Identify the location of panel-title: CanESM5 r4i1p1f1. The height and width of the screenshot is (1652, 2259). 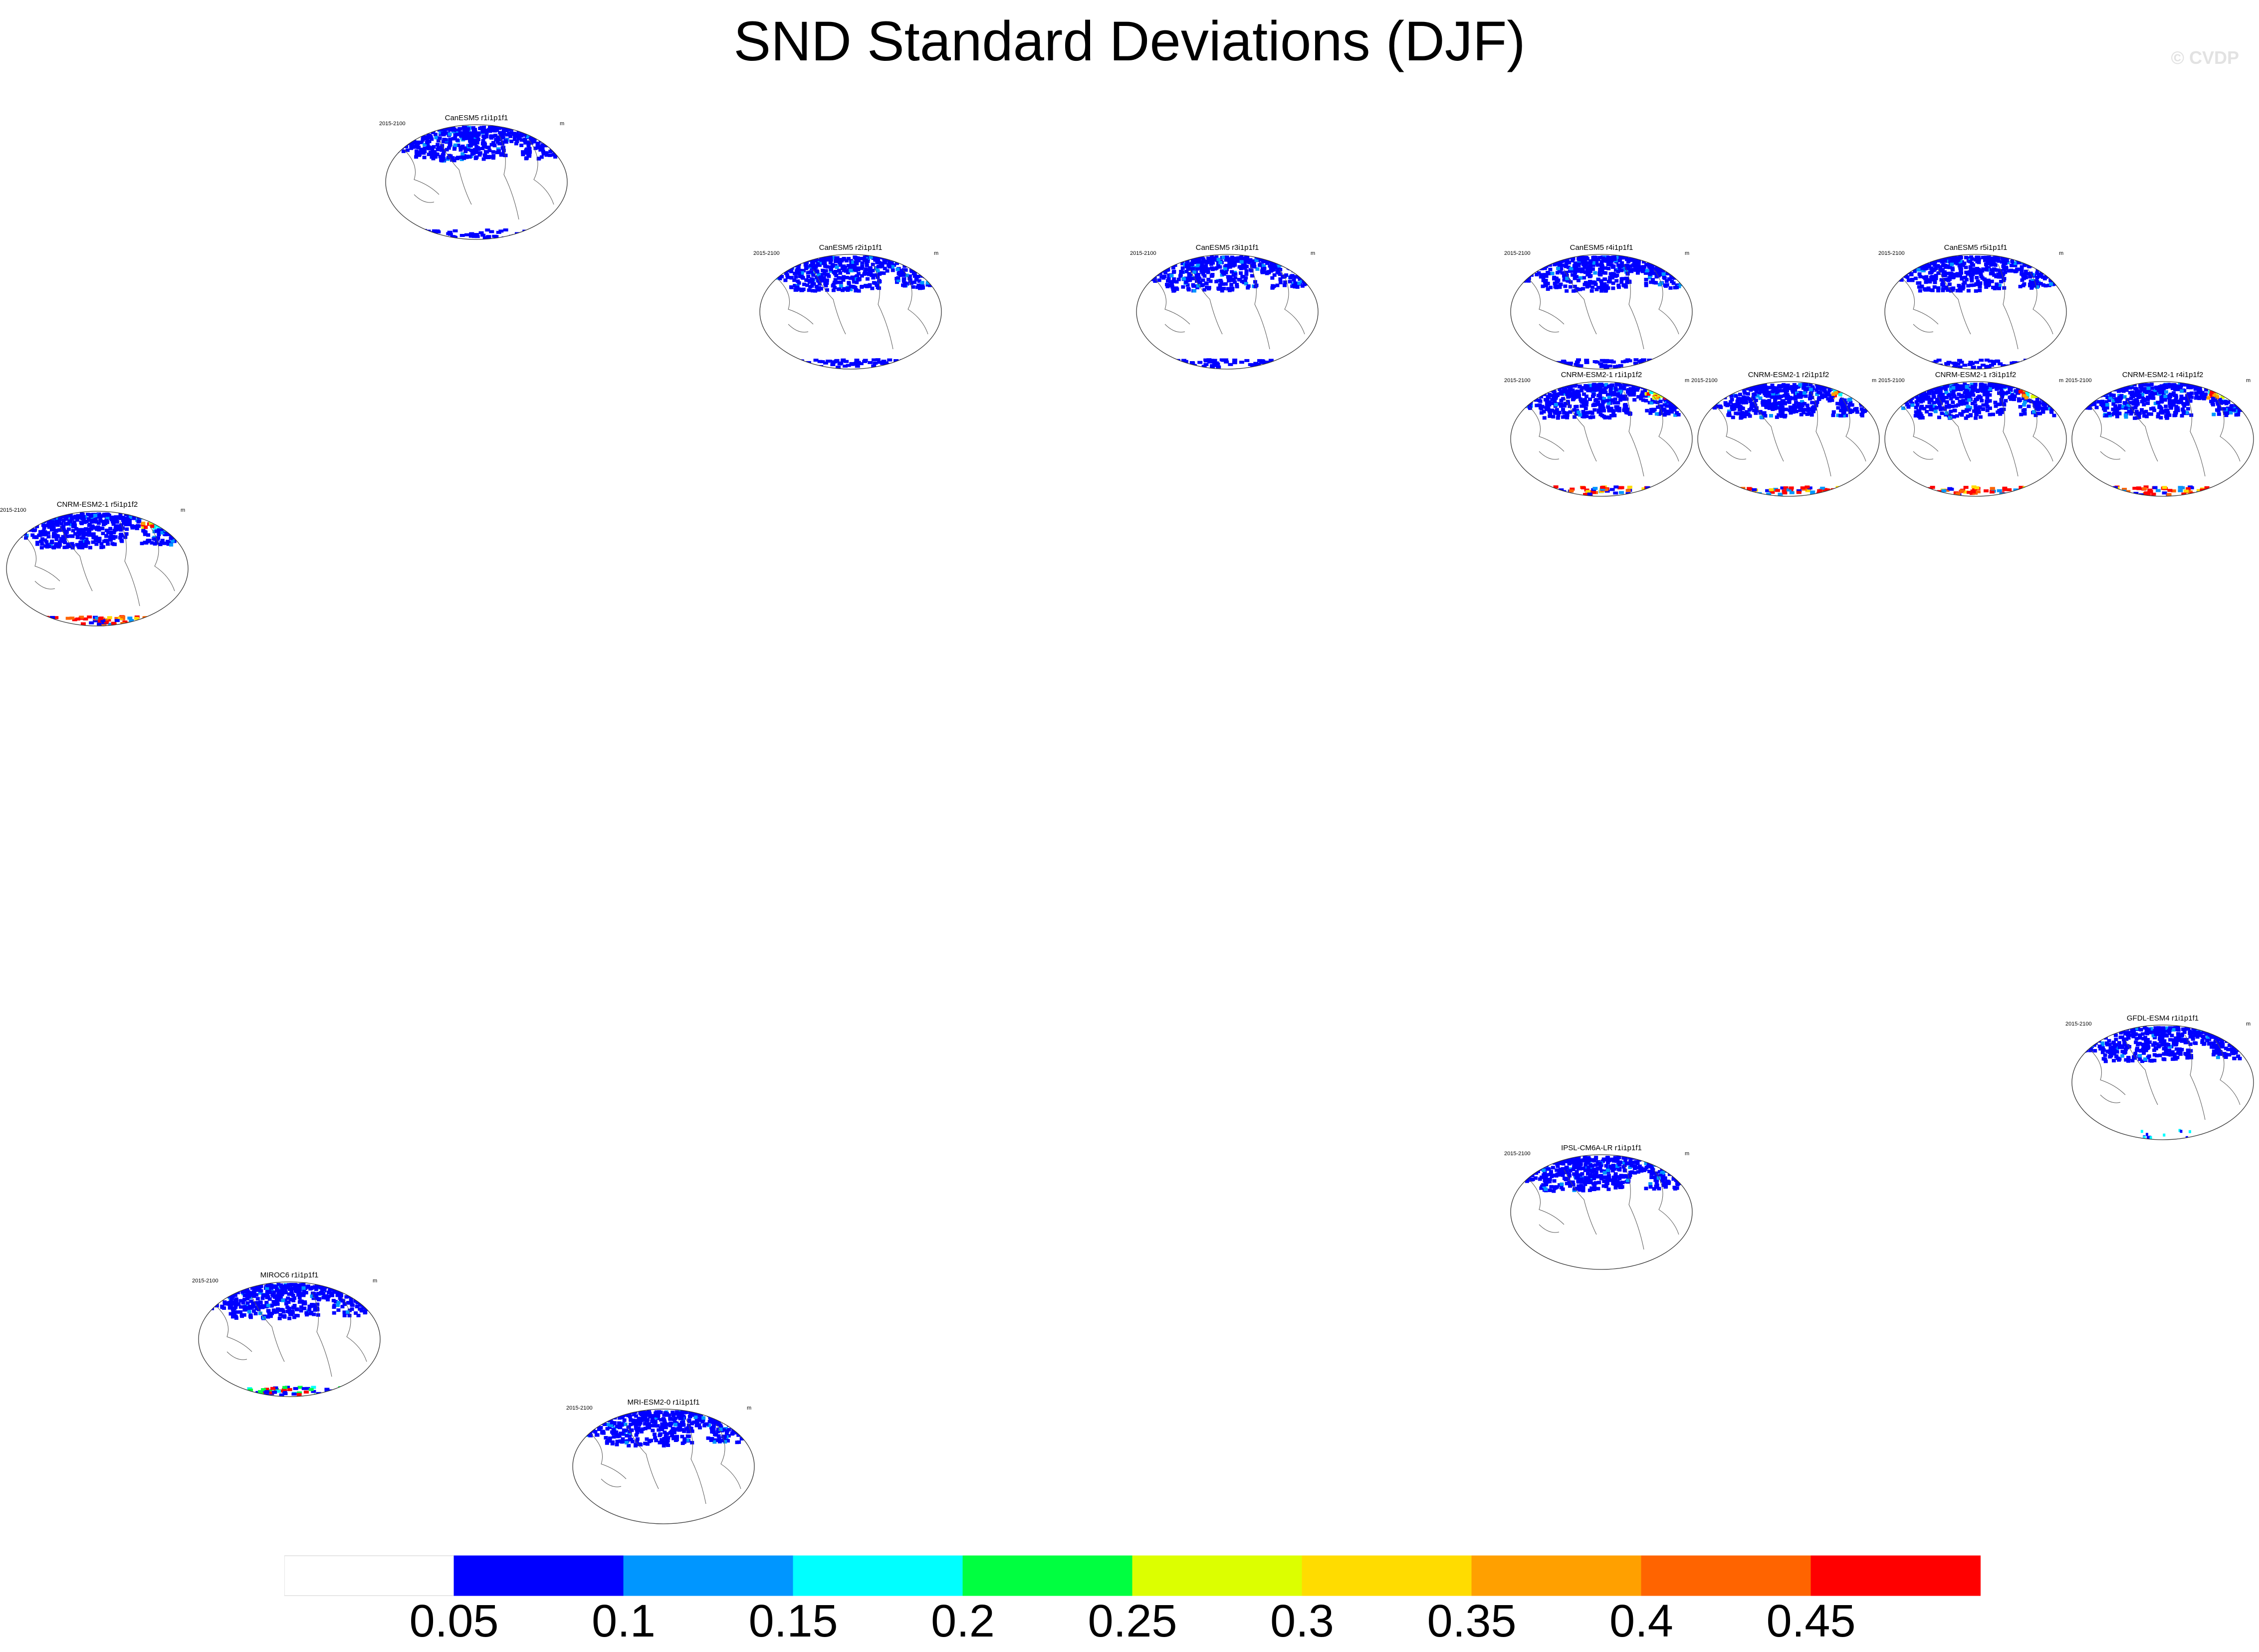
(1601, 247).